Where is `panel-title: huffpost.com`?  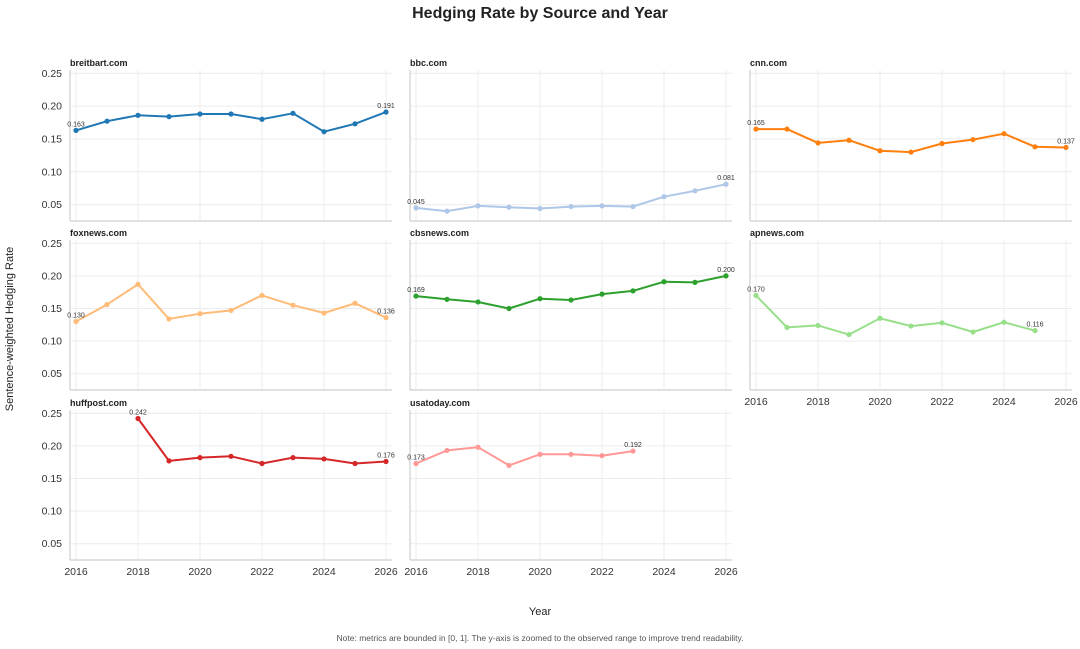
panel-title: huffpost.com is located at coordinates (98, 403).